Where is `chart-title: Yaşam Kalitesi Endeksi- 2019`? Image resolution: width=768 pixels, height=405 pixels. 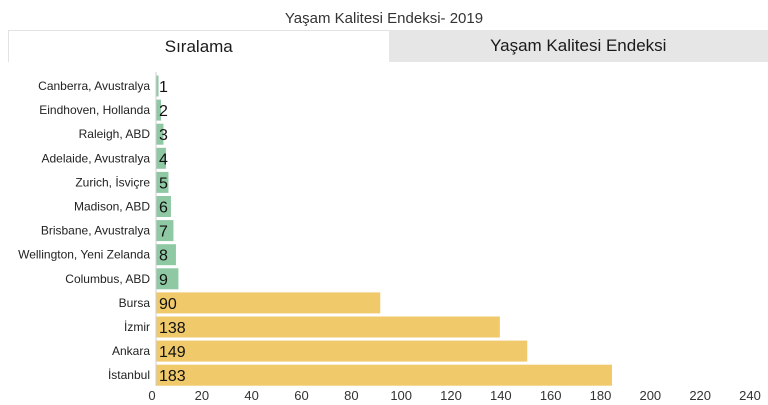
chart-title: Yaşam Kalitesi Endeksi- 2019 is located at coordinates (384, 18).